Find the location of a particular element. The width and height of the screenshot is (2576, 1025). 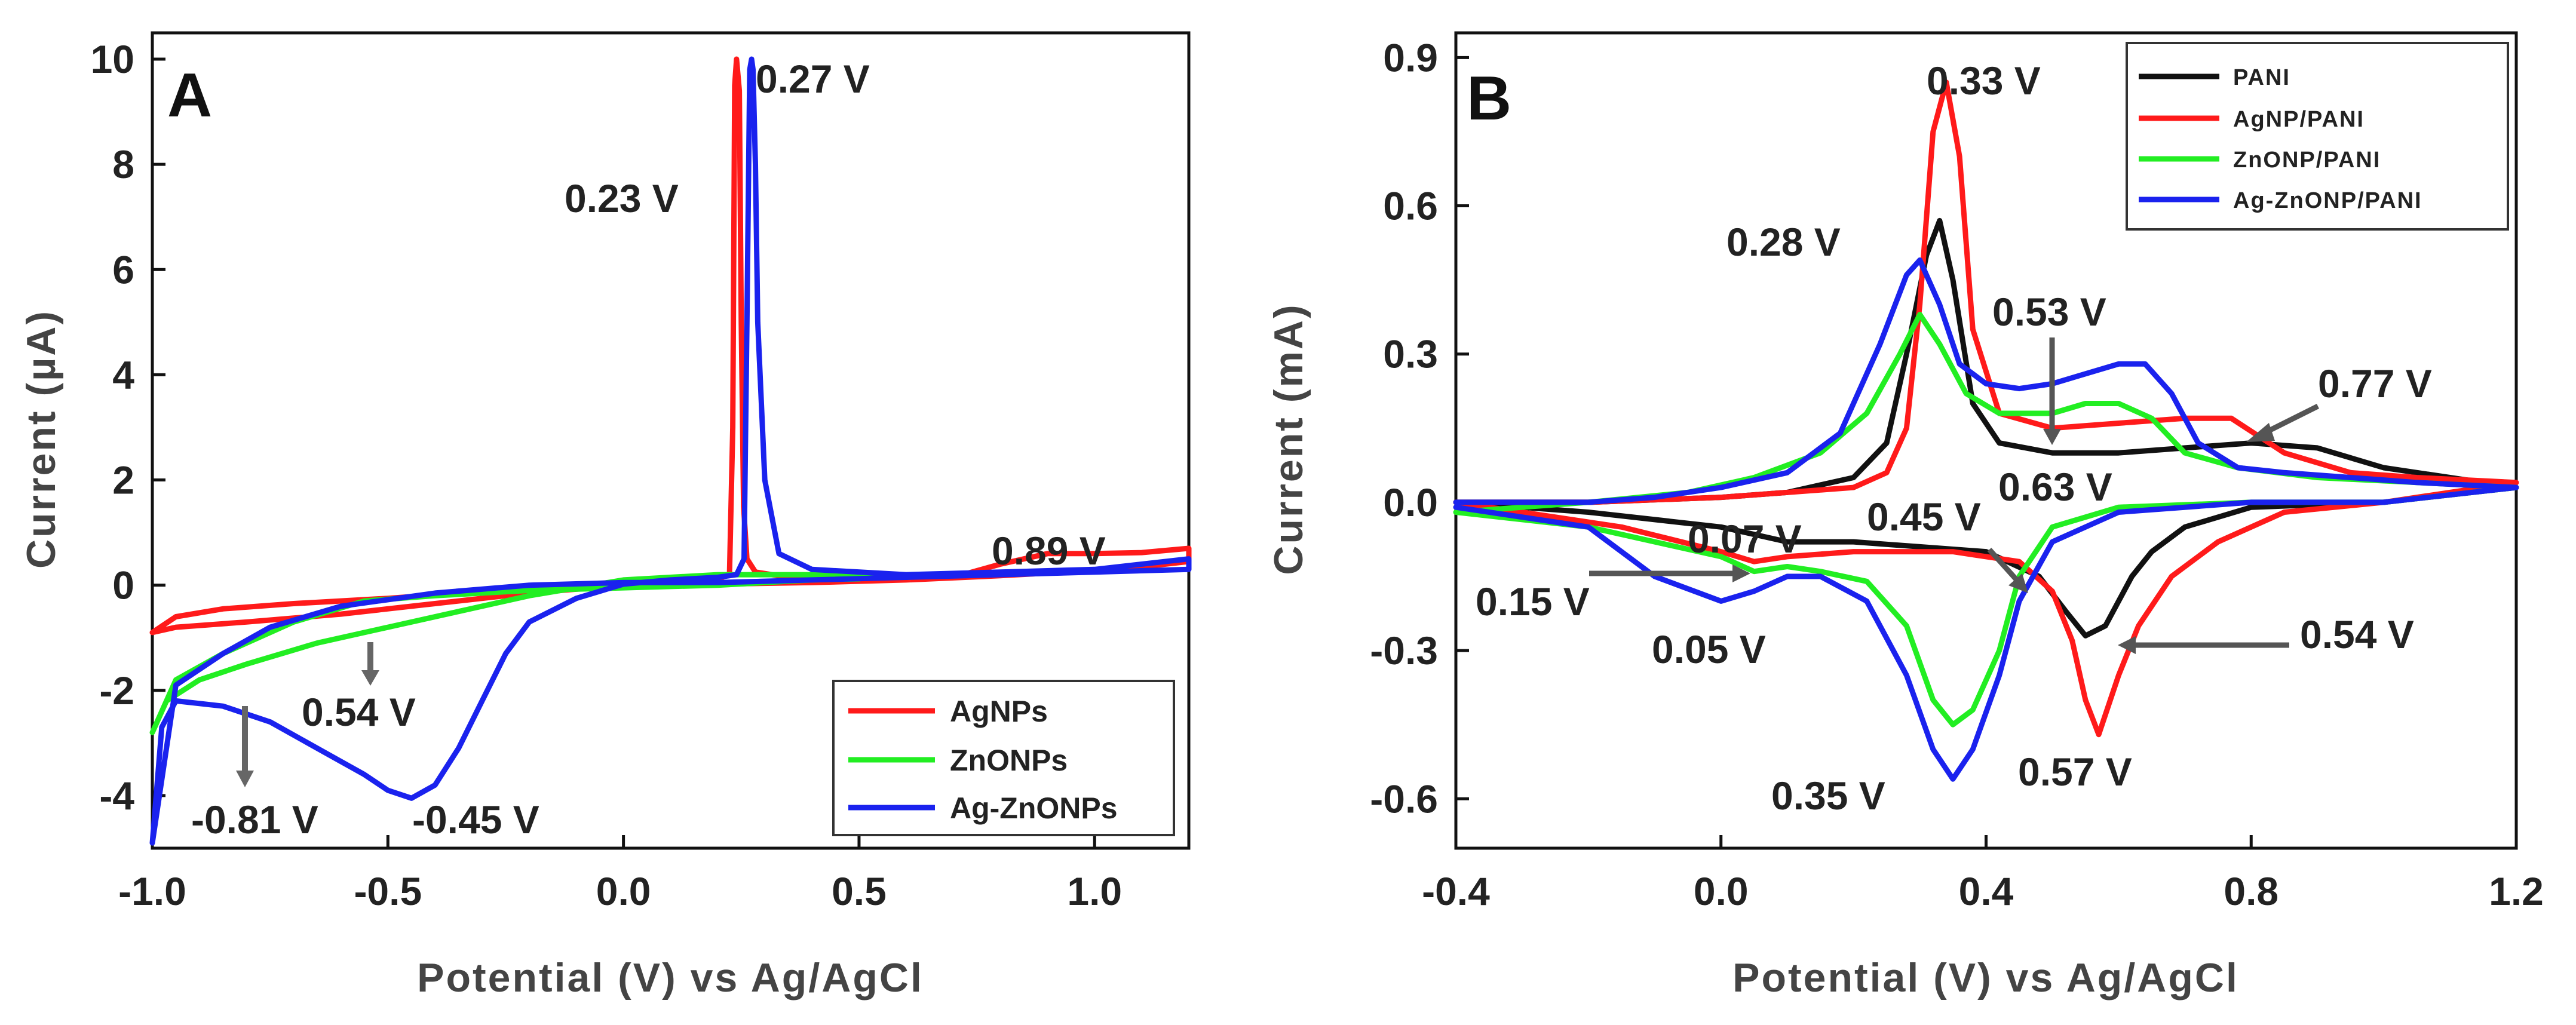

panel-b-annotation-arrows is located at coordinates (1954, 495).